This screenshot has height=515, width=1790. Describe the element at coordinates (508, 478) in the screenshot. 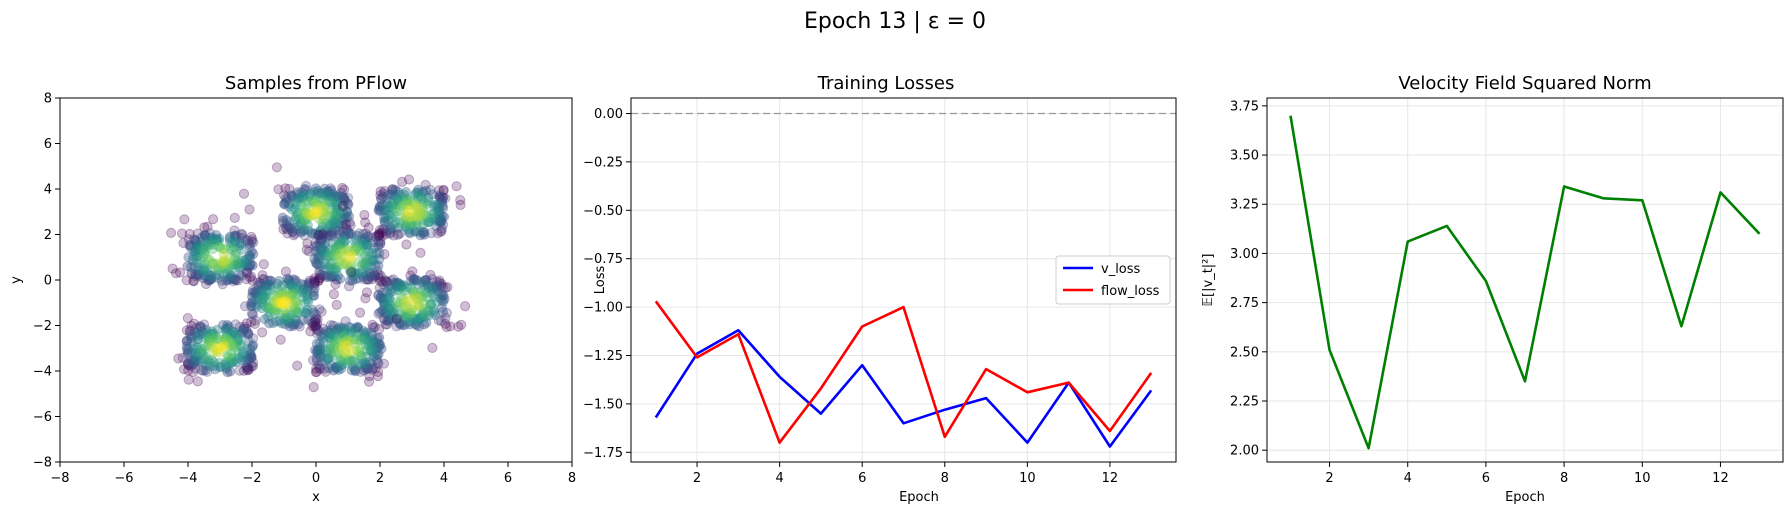

I see `x-tick-label: 6` at that location.